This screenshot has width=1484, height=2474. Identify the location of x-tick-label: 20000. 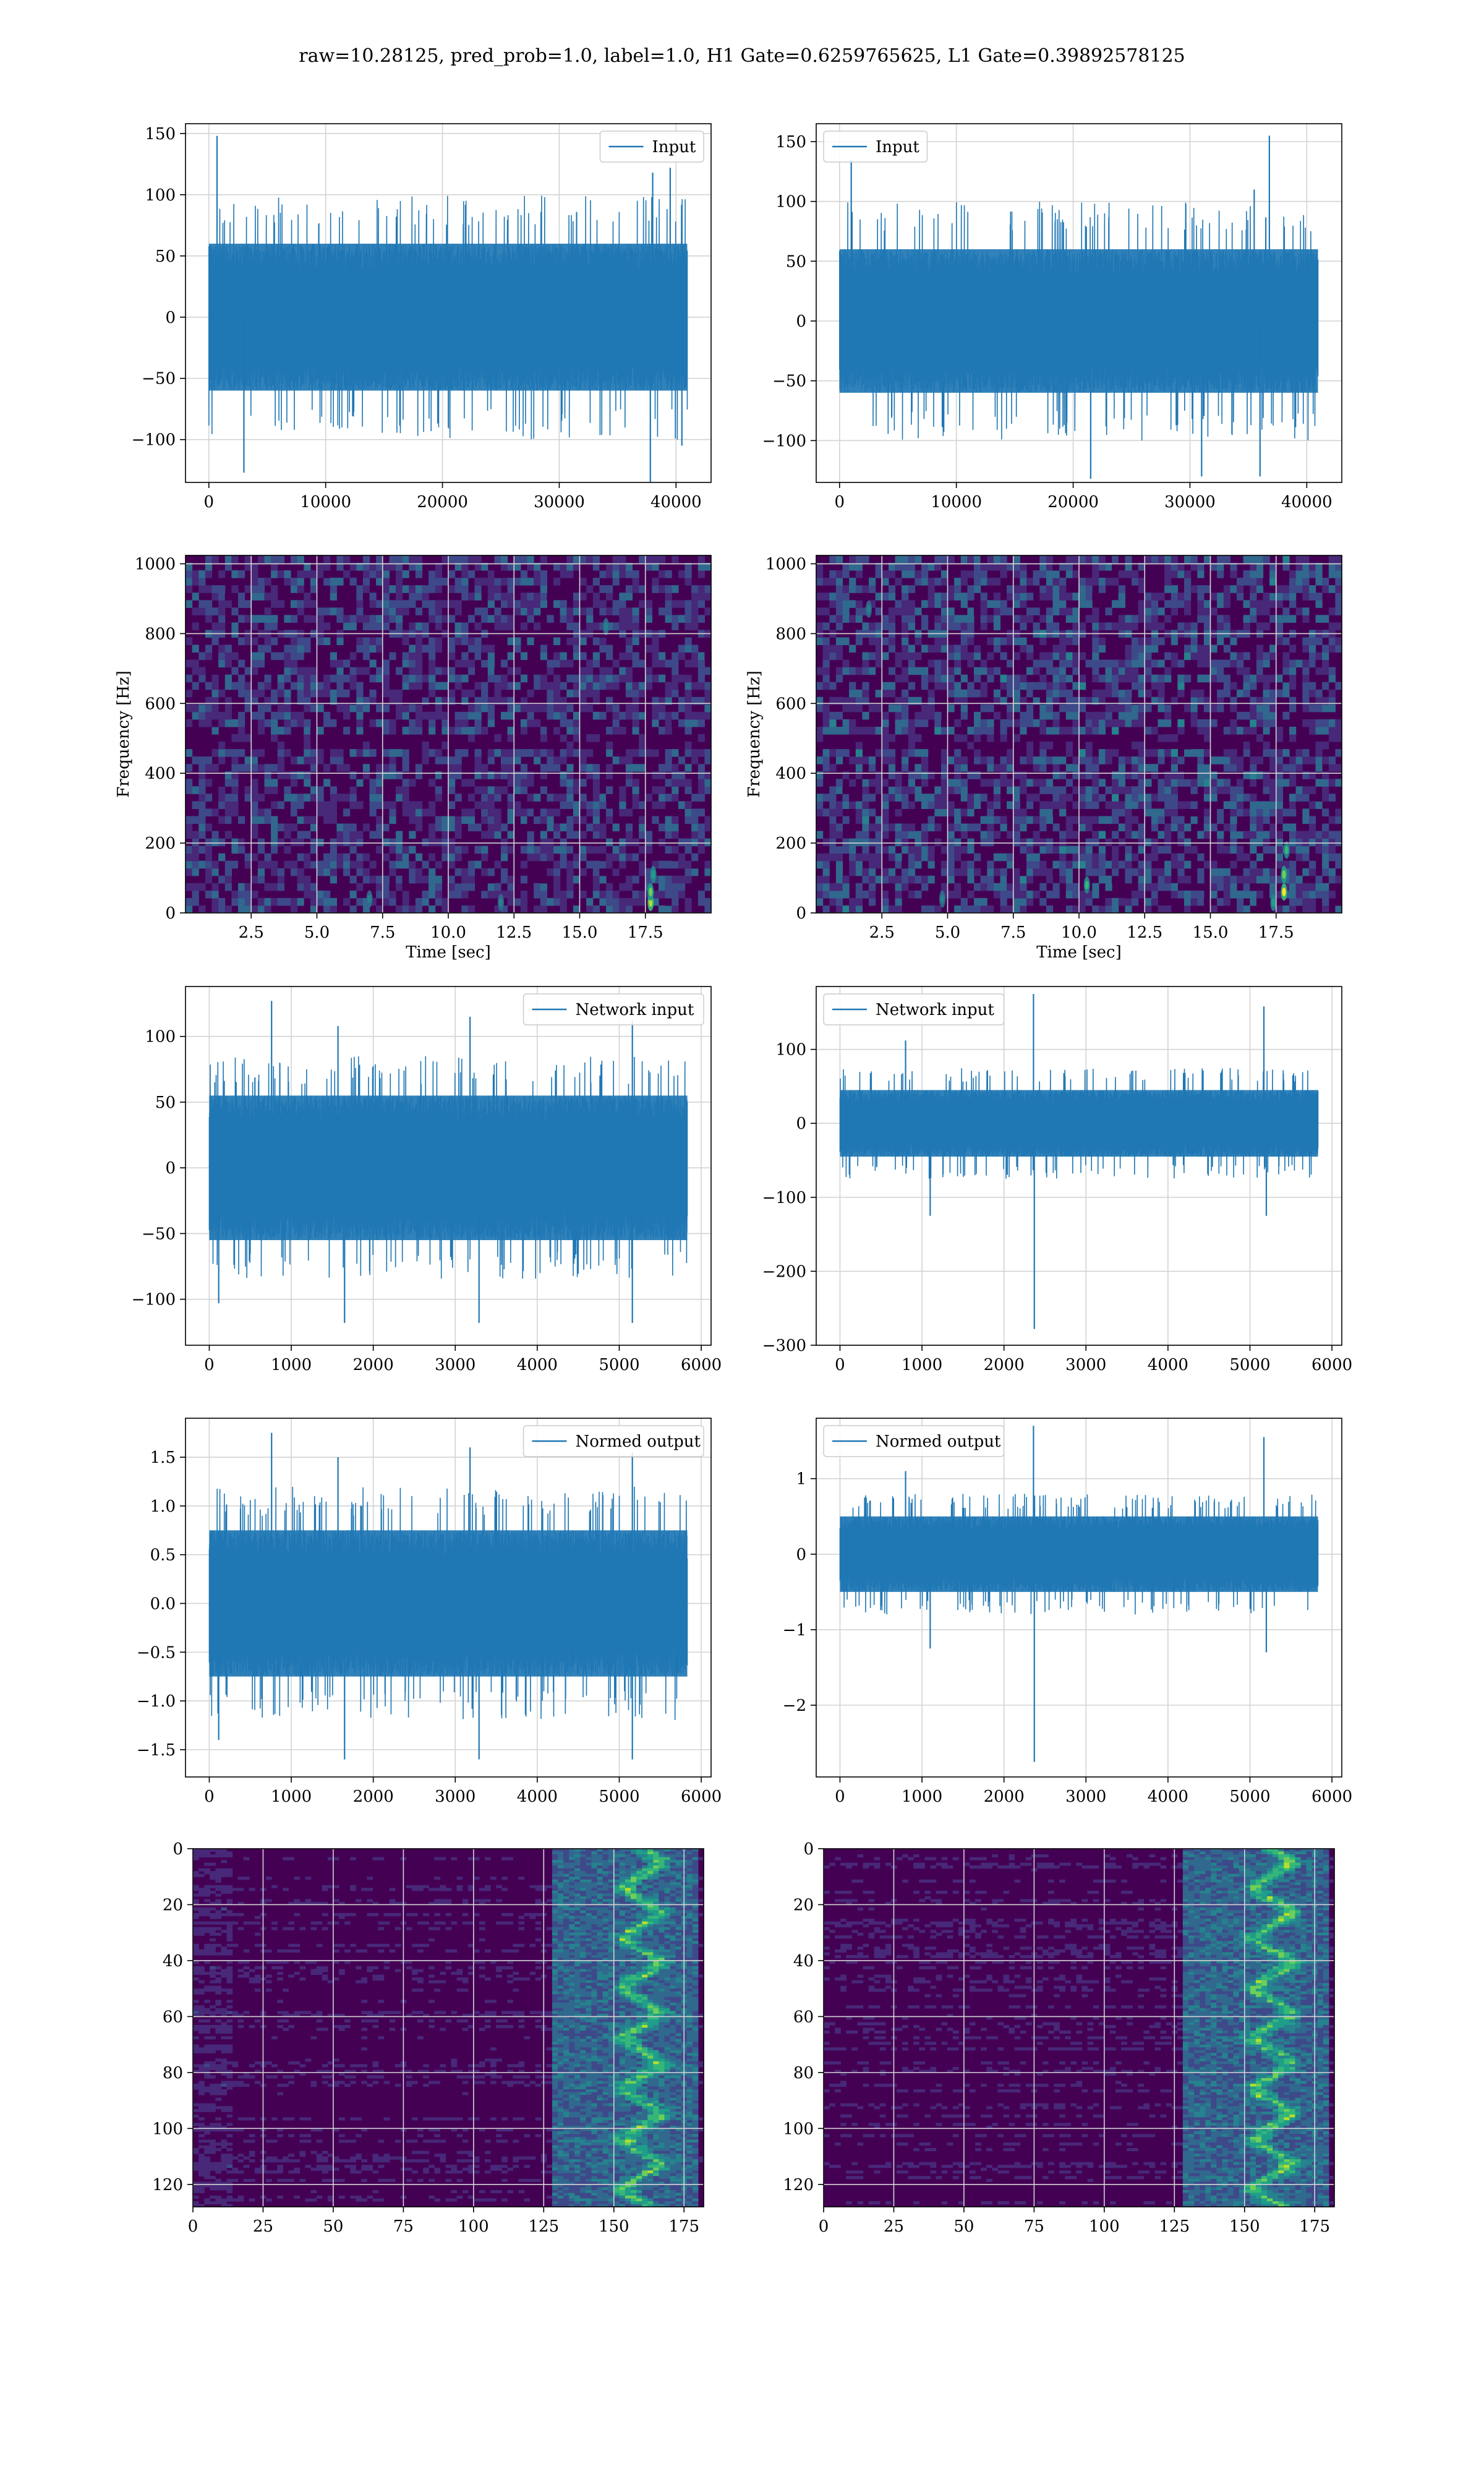
(442, 502).